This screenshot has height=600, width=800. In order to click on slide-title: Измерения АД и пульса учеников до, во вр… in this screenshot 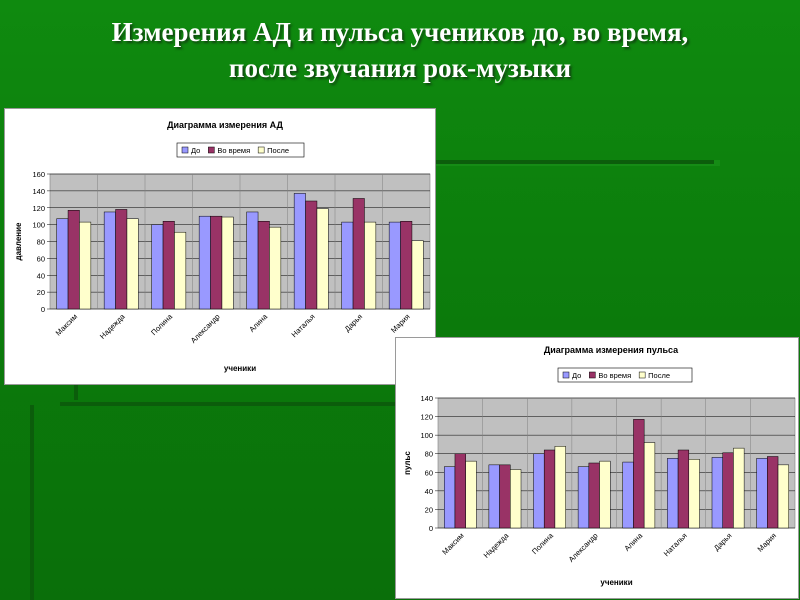, I will do `click(400, 50)`.